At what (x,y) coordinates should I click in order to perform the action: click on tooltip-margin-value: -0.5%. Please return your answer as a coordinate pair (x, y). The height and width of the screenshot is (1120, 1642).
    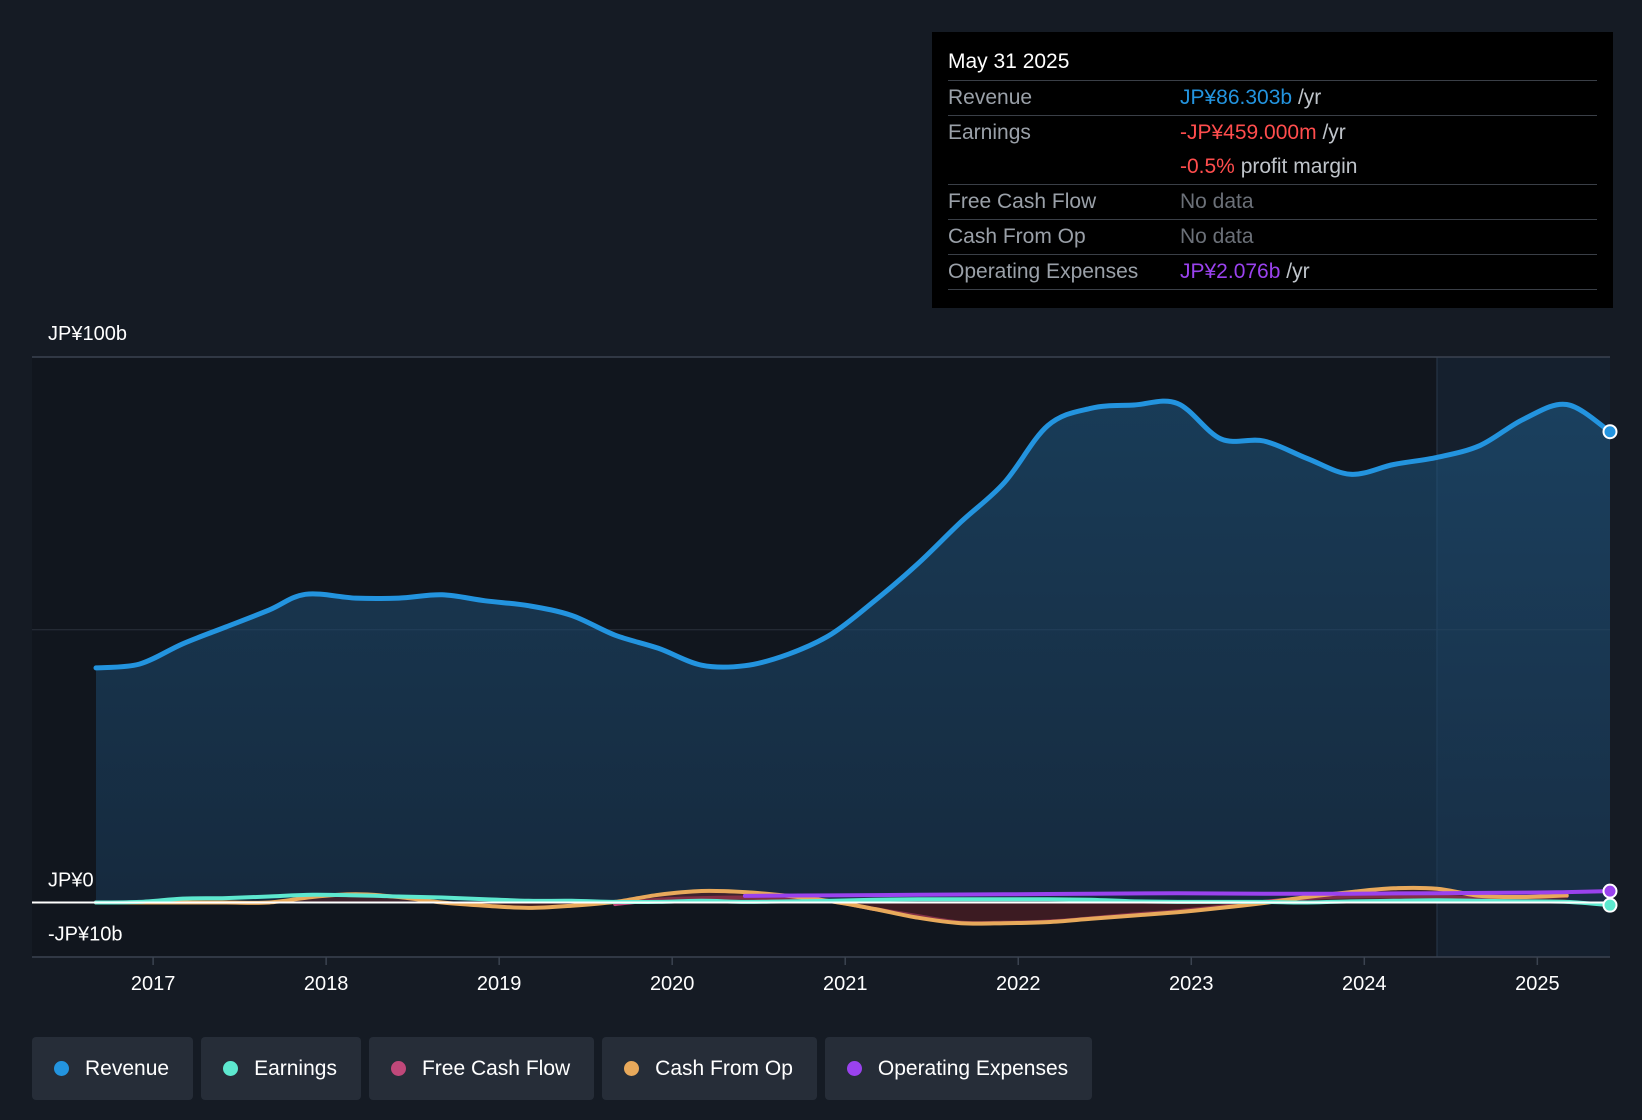
    Looking at the image, I should click on (1207, 166).